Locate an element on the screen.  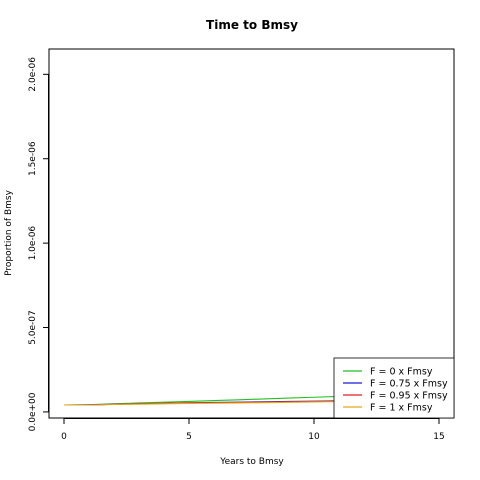
x-tick-label: 5 is located at coordinates (189, 437).